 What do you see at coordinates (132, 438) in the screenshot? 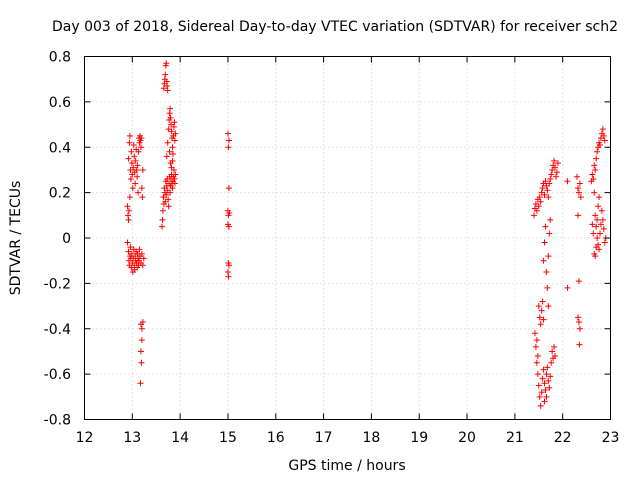
I see `x-tick-label: 13` at bounding box center [132, 438].